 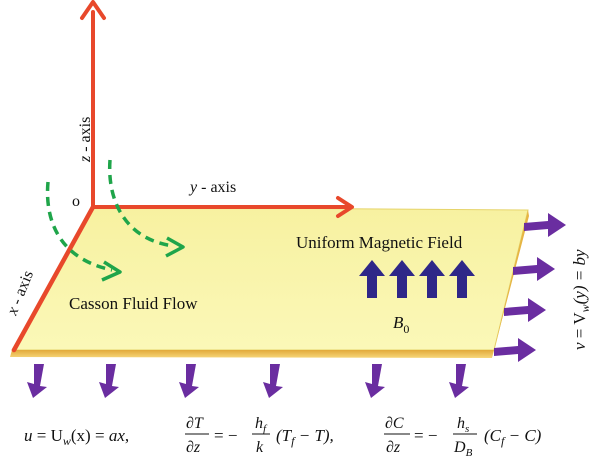 I want to click on suction-arrows, so click(x=248, y=381).